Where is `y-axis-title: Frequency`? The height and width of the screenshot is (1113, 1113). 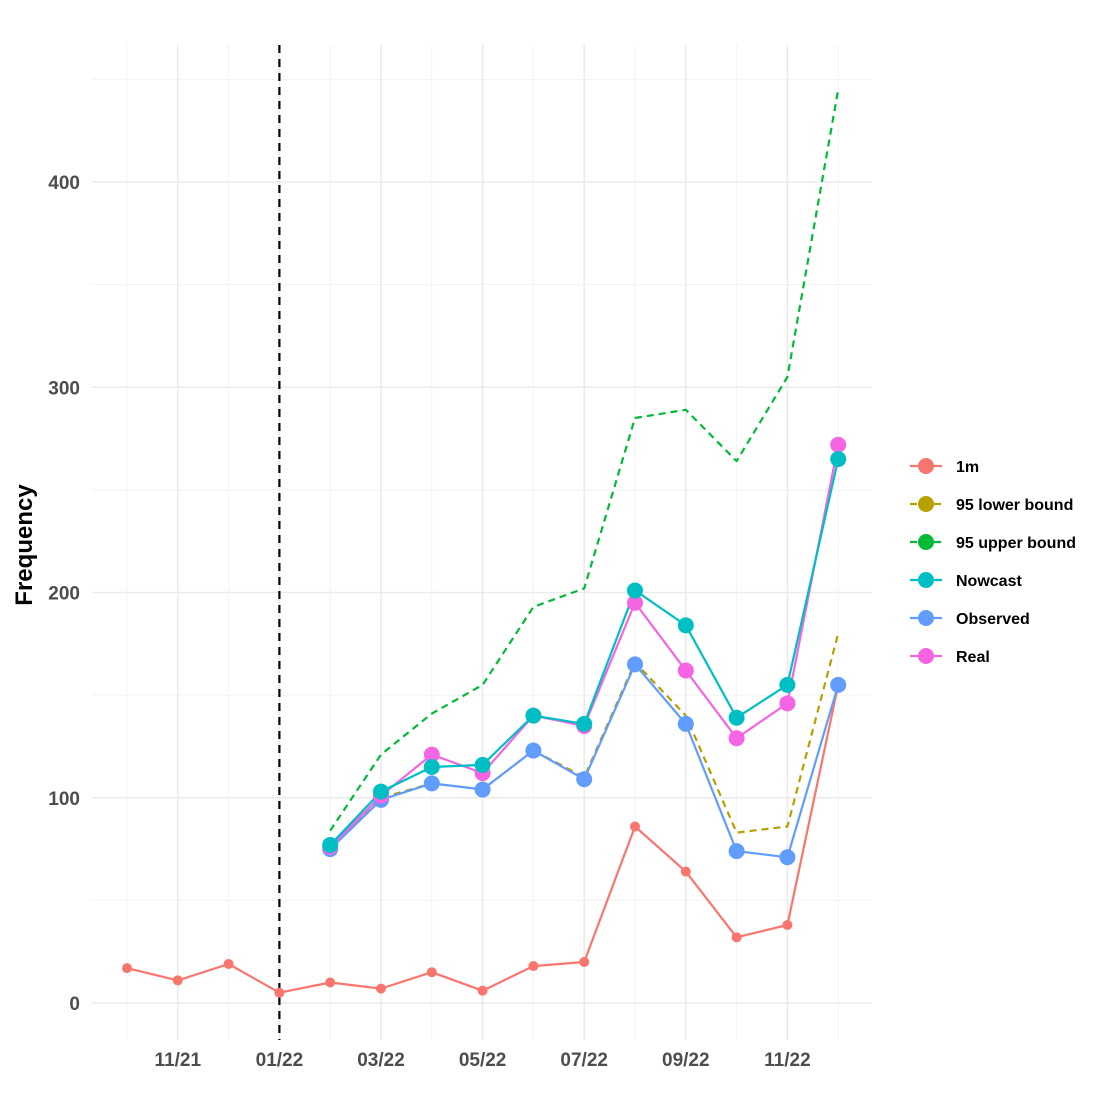 y-axis-title: Frequency is located at coordinates (24, 545).